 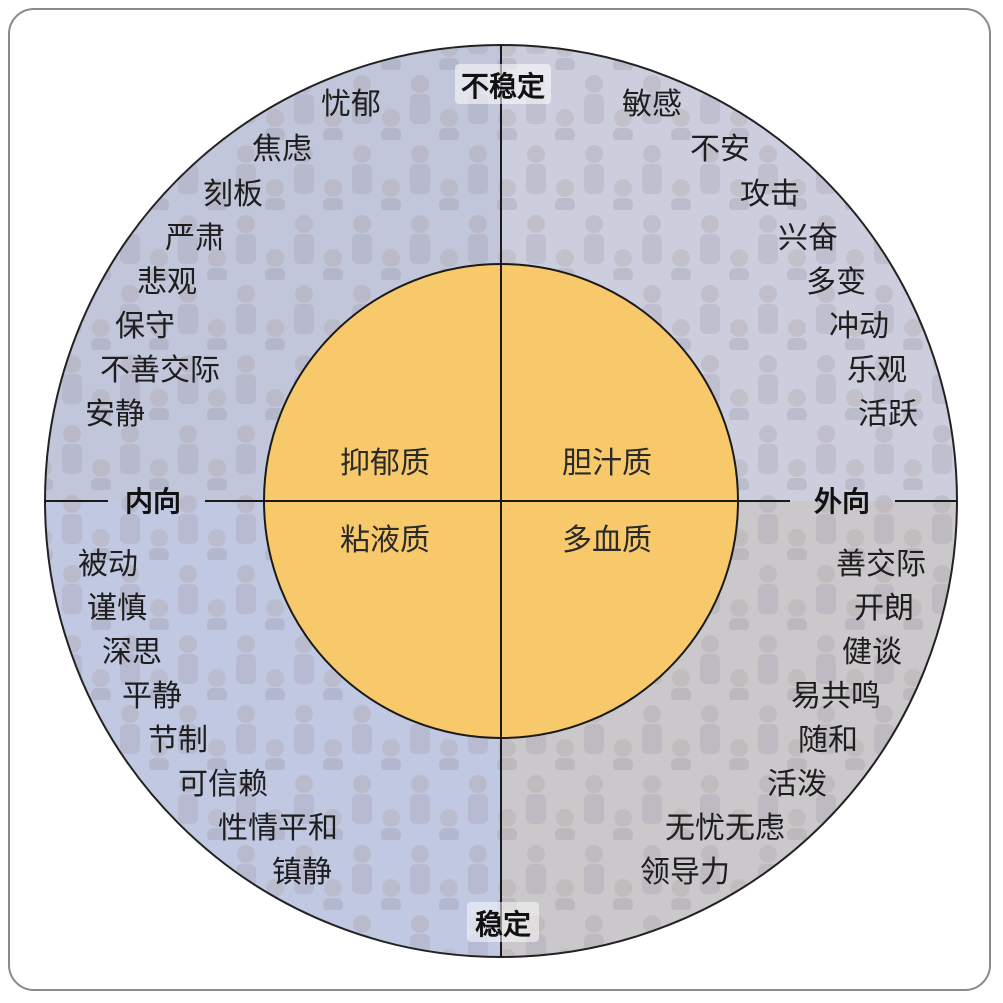 What do you see at coordinates (132, 652) in the screenshot?
I see `trait-label: 深思` at bounding box center [132, 652].